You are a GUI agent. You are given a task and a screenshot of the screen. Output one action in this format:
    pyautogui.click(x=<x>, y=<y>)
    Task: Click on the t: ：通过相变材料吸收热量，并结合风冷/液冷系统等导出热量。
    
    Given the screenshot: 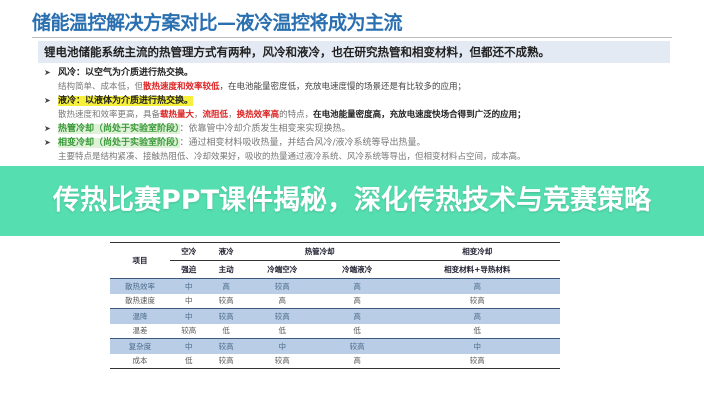 What is the action you would take?
    pyautogui.click(x=302, y=143)
    